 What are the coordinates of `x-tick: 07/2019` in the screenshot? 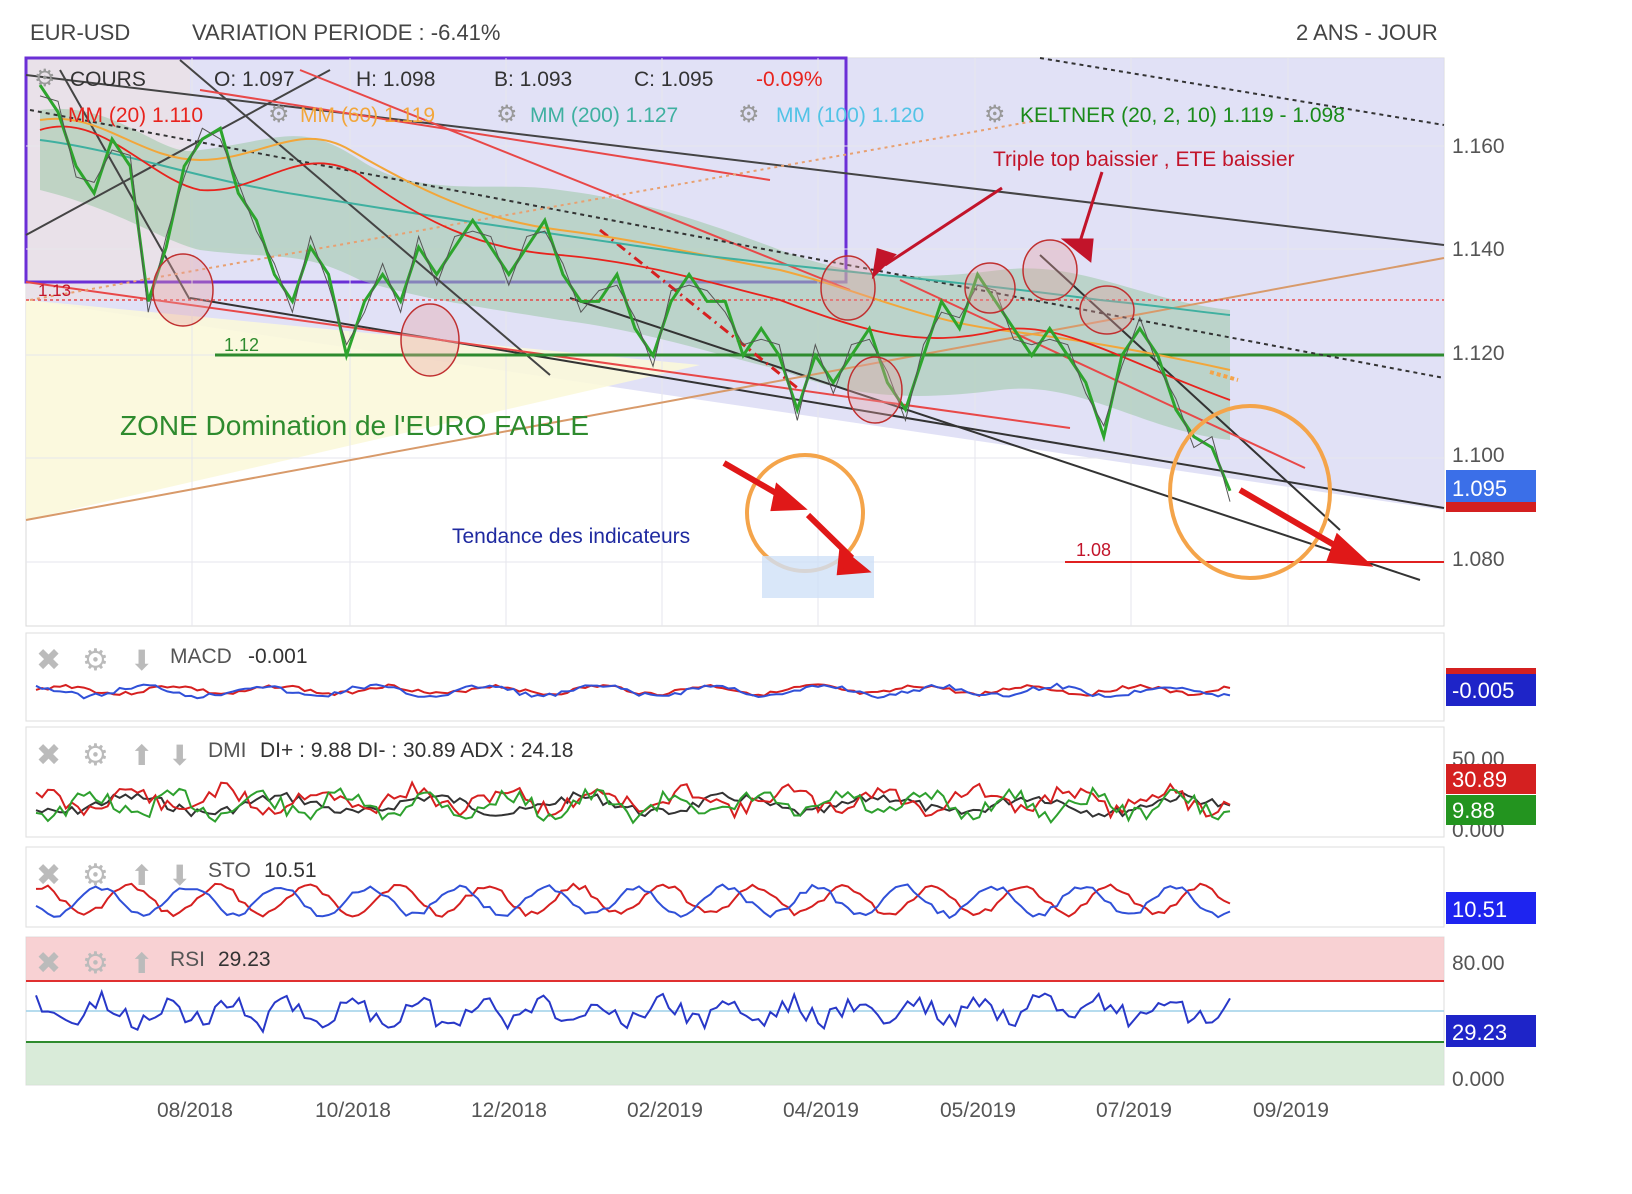 It's located at (1134, 1110).